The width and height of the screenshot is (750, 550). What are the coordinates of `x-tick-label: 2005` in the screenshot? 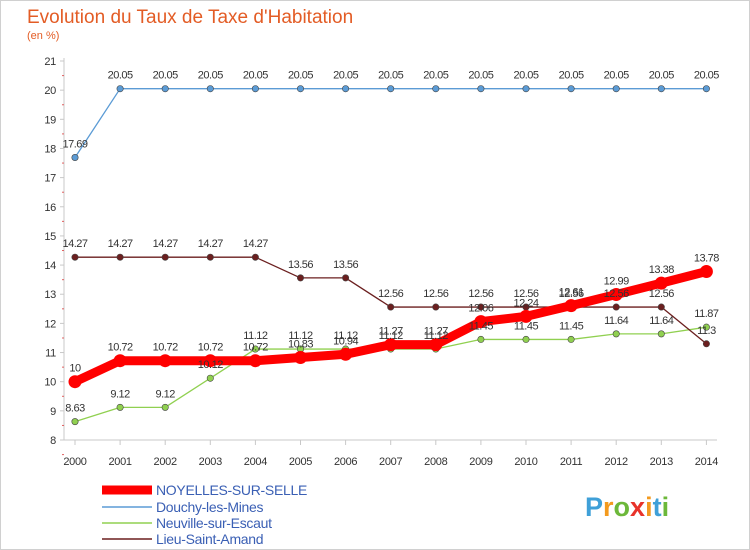 It's located at (300, 462).